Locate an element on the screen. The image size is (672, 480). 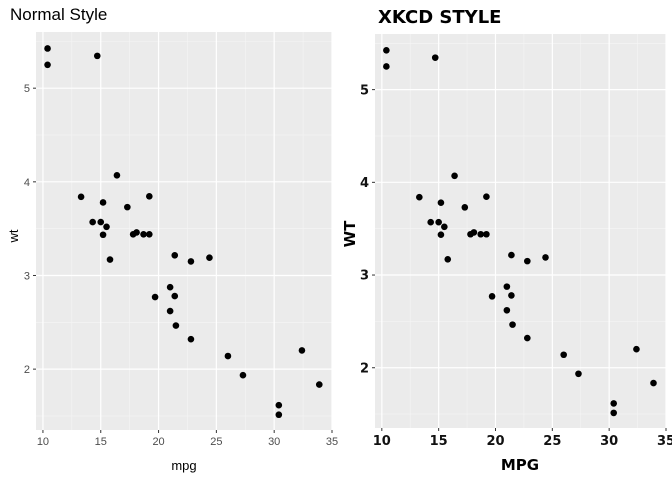
y-axis-label: wt is located at coordinates (13, 236).